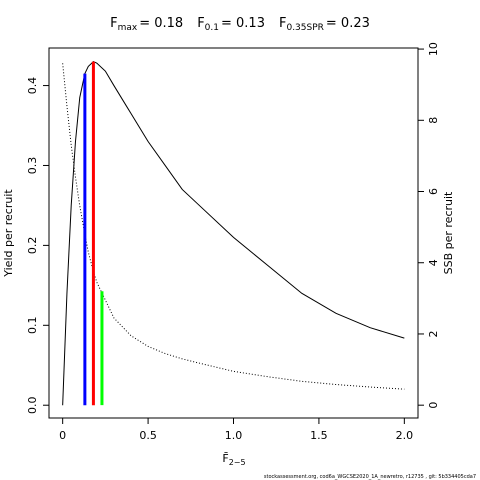 The height and width of the screenshot is (480, 480). I want to click on y-tick-label: 0.2, so click(32, 246).